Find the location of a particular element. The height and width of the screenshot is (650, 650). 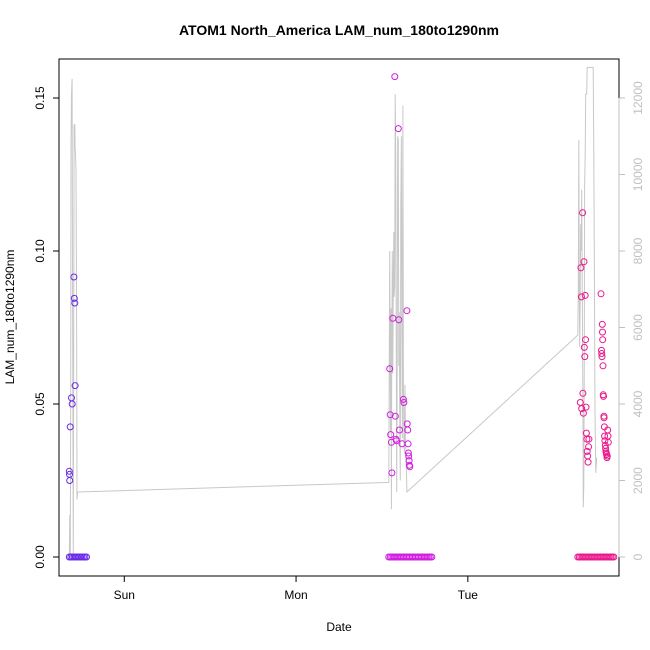

y-tick-label: 0.05 is located at coordinates (40, 404).